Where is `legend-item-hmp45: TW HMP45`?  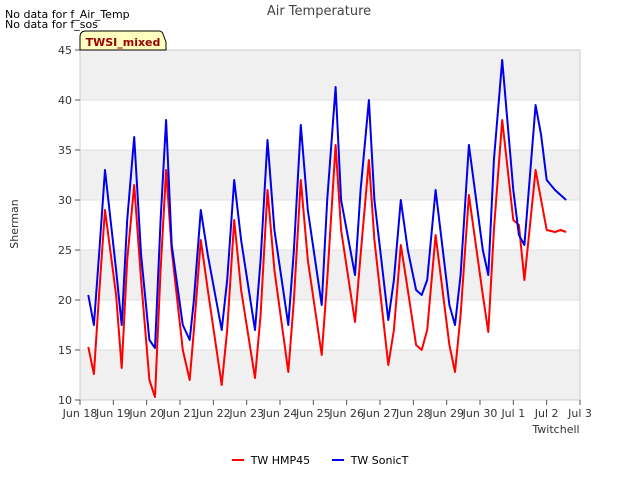 legend-item-hmp45: TW HMP45 is located at coordinates (271, 460).